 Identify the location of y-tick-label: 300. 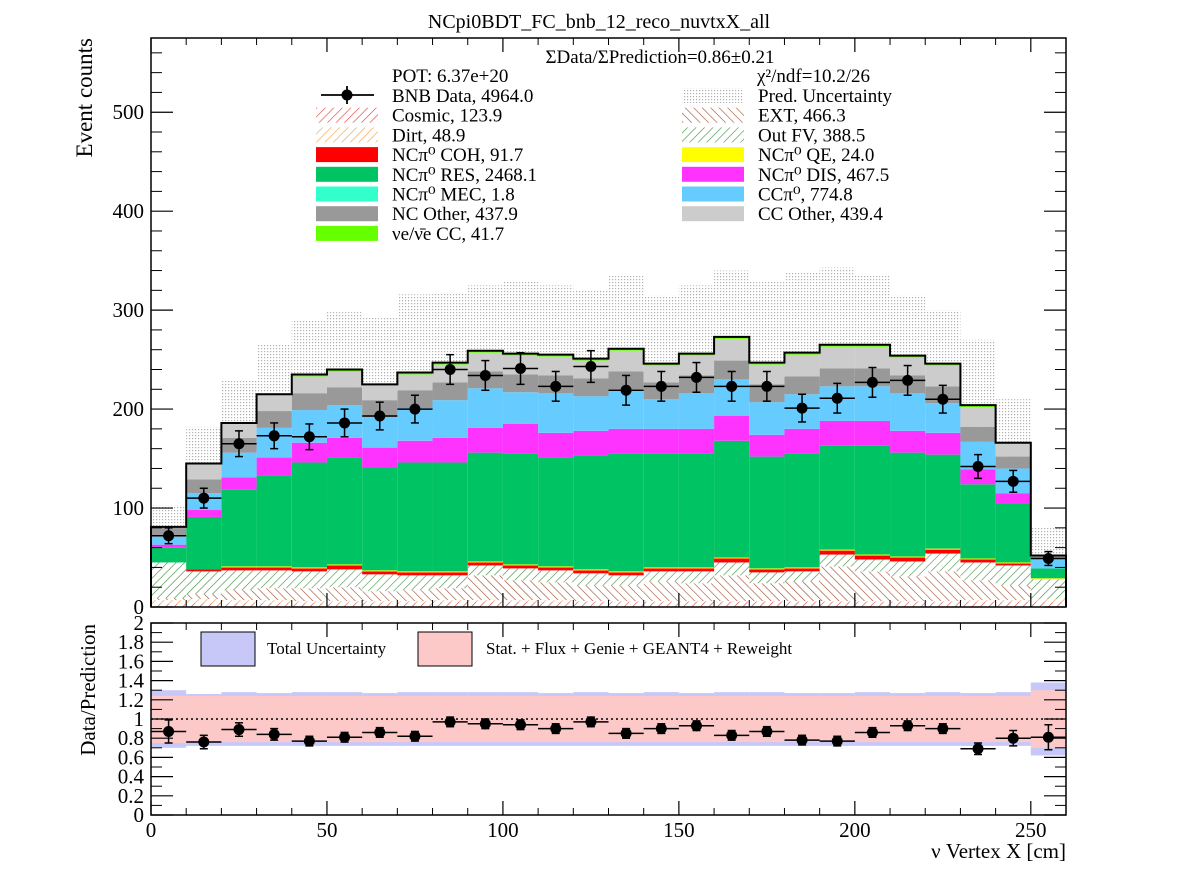
(129, 310).